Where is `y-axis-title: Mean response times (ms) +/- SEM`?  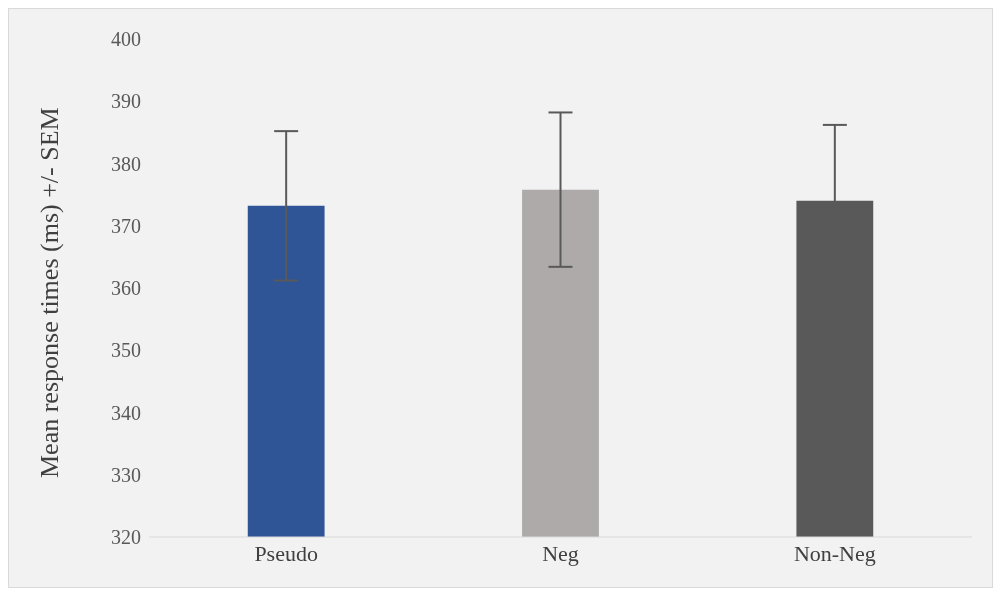
y-axis-title: Mean response times (ms) +/- SEM is located at coordinates (50, 292).